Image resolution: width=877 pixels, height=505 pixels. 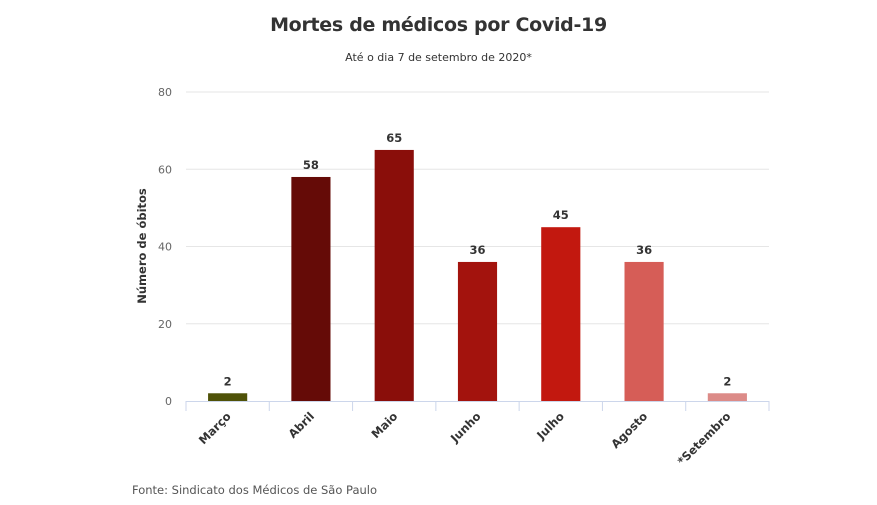 I want to click on data-label: 45, so click(x=561, y=215).